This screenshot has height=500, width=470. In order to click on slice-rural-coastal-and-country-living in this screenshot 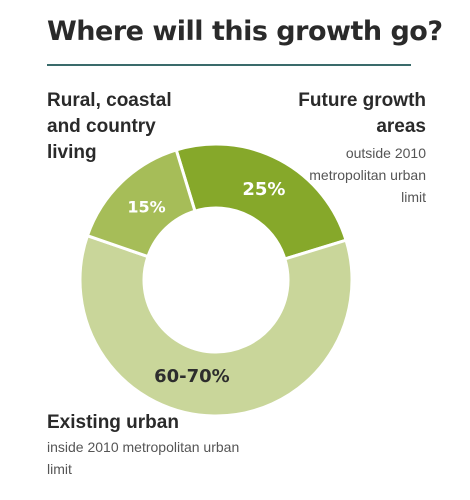, I will do `click(141, 203)`.